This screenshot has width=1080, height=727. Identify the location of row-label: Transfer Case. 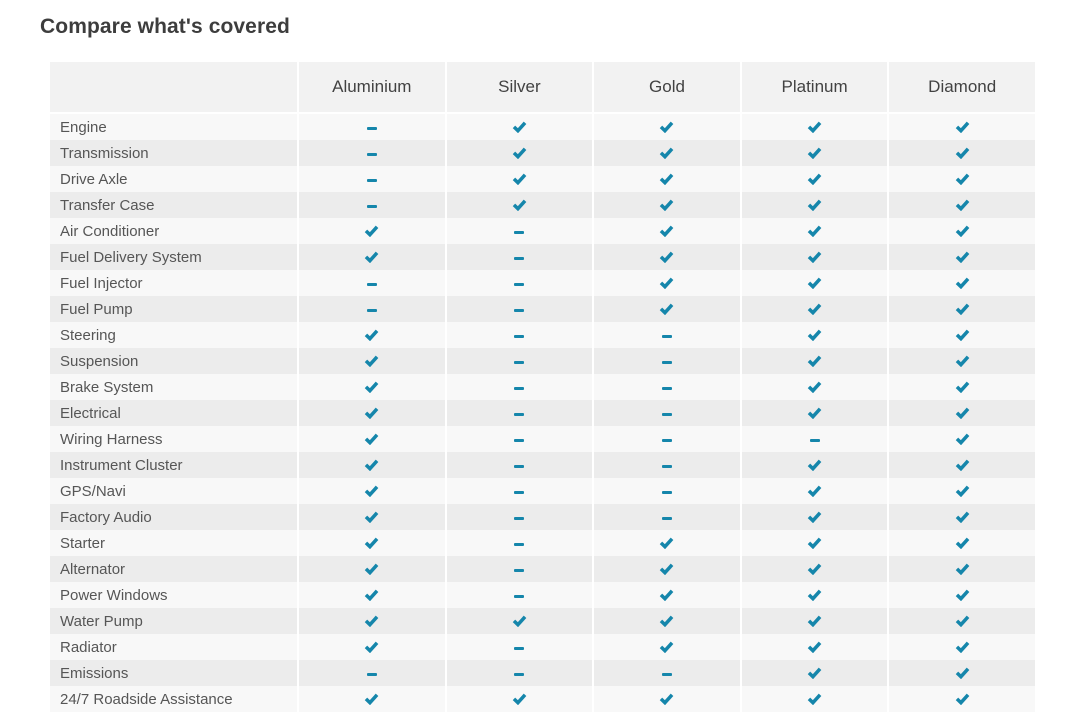
(173, 205).